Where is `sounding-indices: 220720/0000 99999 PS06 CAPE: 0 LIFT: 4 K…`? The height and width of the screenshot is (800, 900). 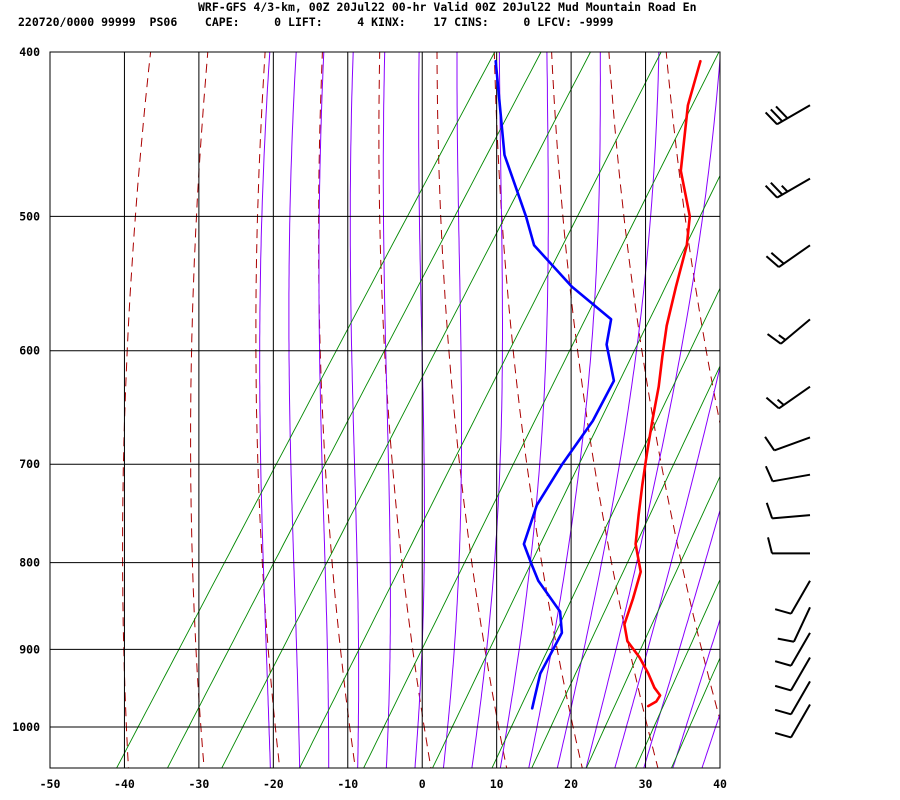
sounding-indices: 220720/0000 99999 PS06 CAPE: 0 LIFT: 4 K… is located at coordinates (316, 22).